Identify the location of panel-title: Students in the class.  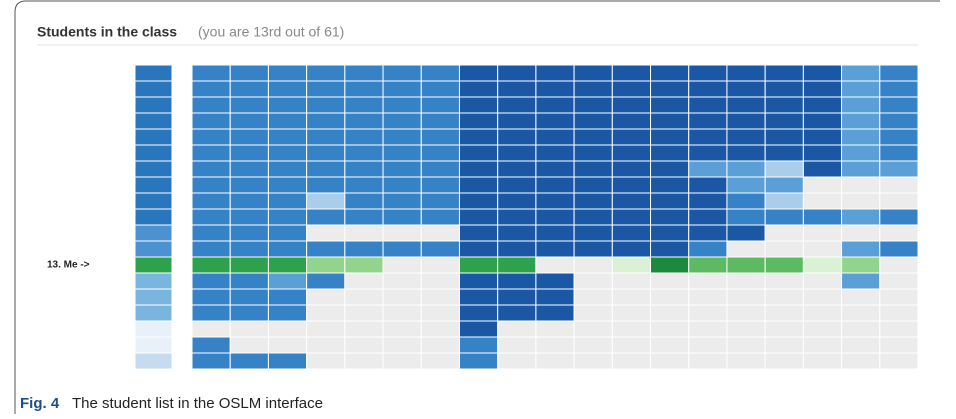
(107, 32).